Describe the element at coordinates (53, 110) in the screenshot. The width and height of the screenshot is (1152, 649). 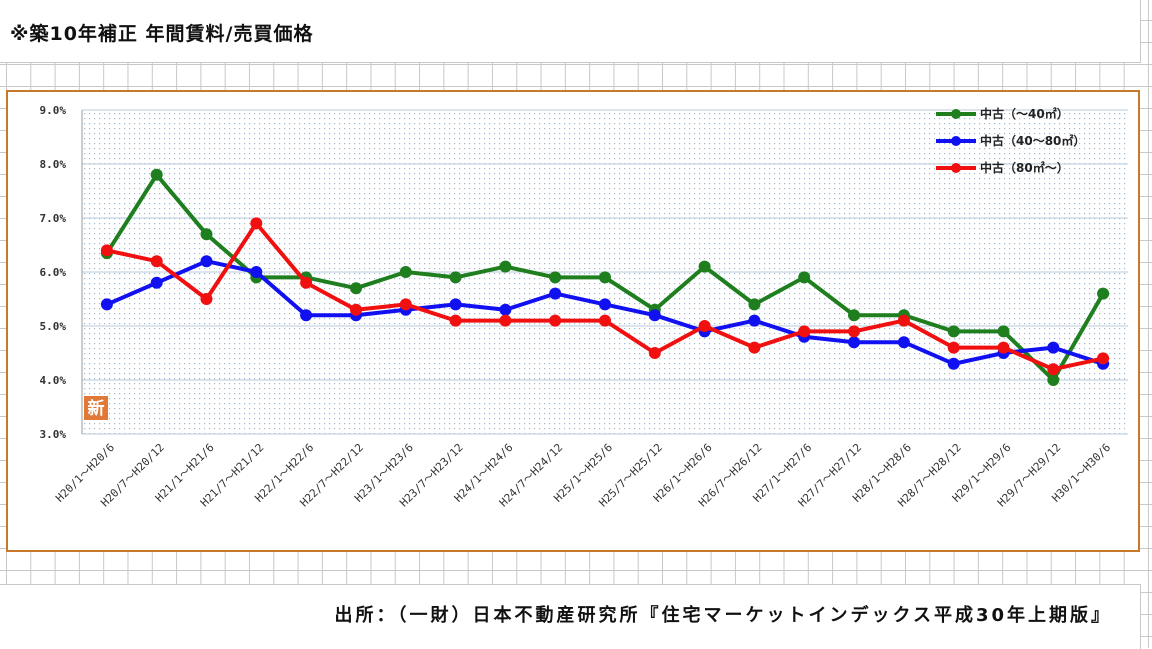
I see `y-tick-label: 9.0%` at that location.